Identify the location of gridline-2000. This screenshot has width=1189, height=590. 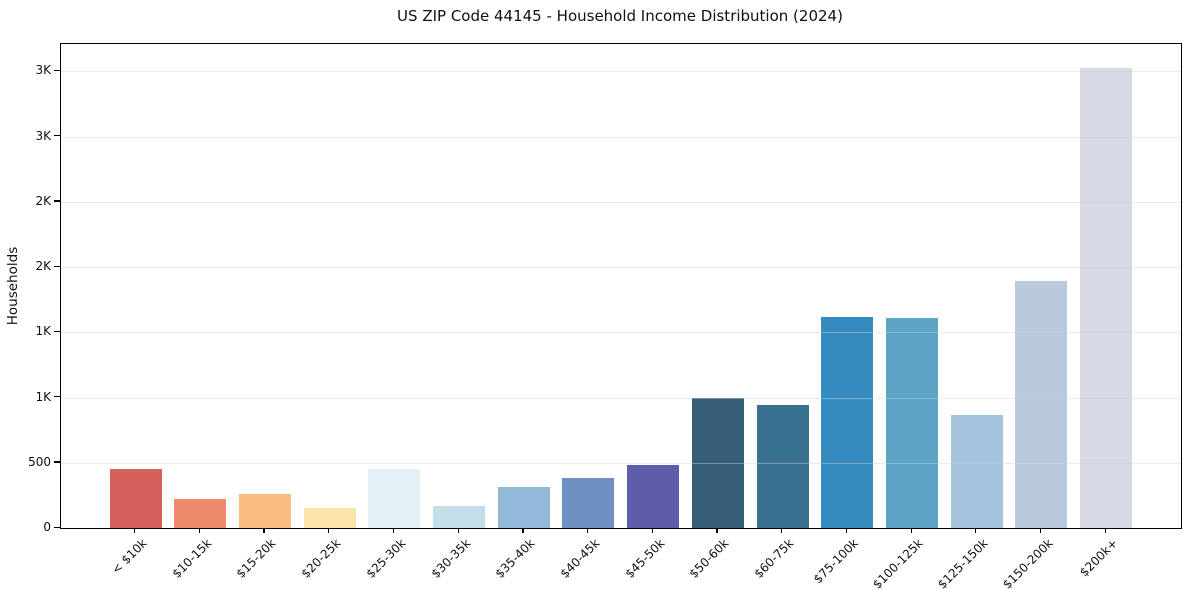
(621, 268).